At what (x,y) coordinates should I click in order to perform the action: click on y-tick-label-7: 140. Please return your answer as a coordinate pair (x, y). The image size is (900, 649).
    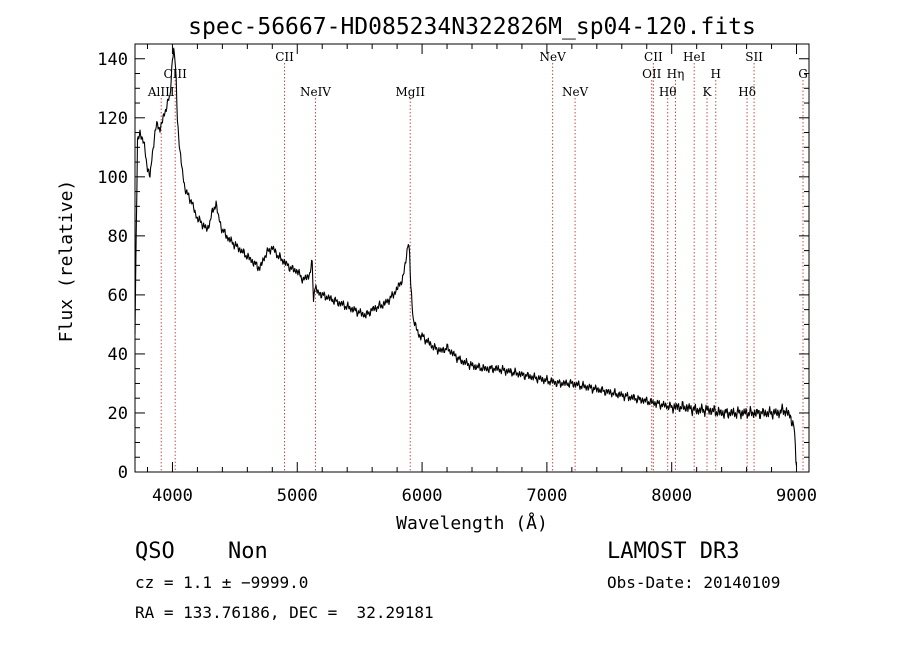
    Looking at the image, I should click on (112, 60).